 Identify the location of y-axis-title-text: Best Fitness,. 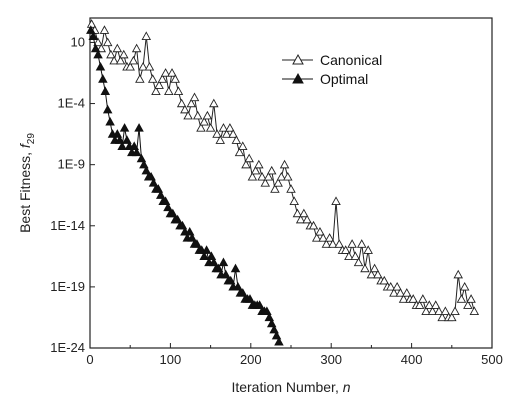
(25, 190).